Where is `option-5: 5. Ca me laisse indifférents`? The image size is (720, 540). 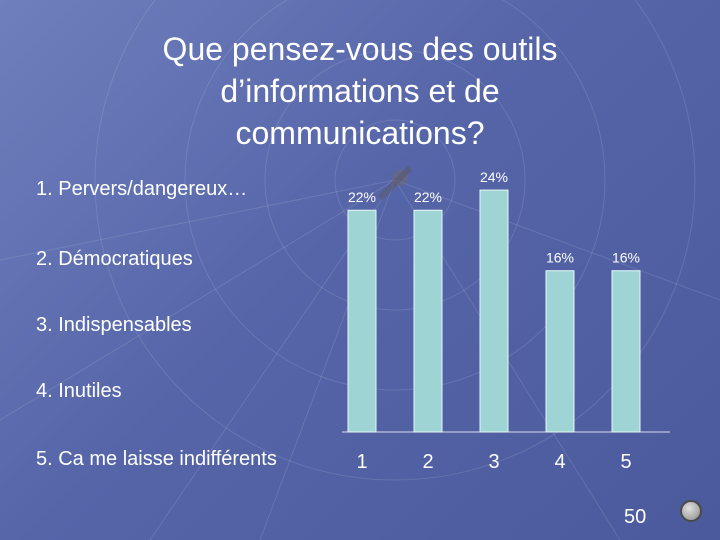
option-5: 5. Ca me laisse indifférents is located at coordinates (156, 459).